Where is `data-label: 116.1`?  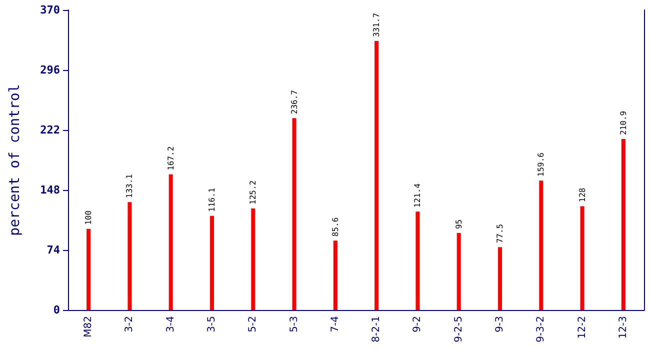 data-label: 116.1 is located at coordinates (212, 200).